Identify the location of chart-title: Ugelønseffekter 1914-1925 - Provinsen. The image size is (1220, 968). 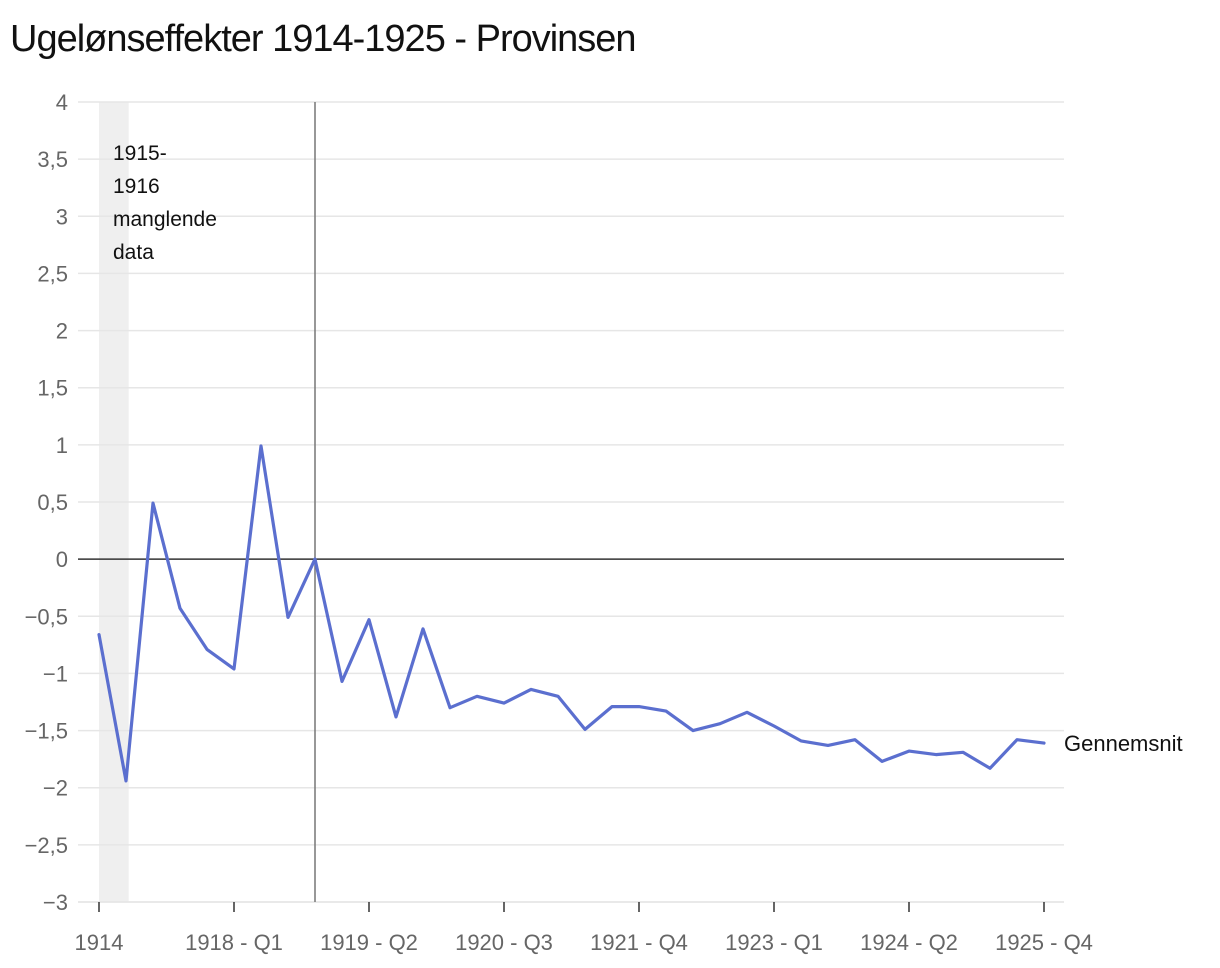
(323, 39).